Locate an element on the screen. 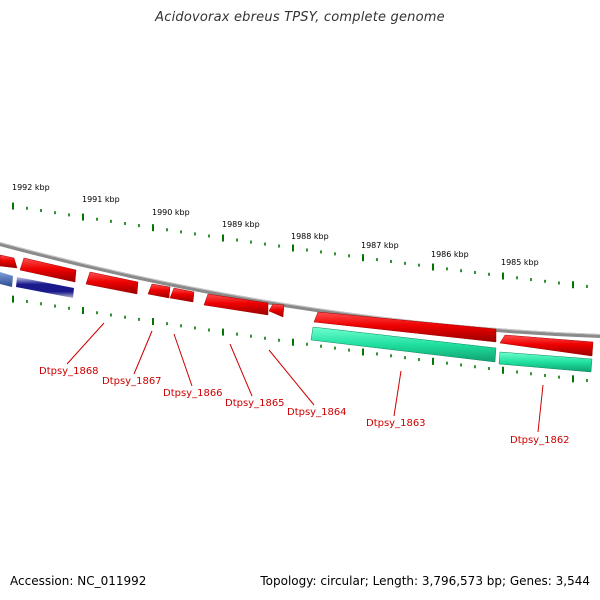  gene-arrow-1868-forward is located at coordinates (48, 270).